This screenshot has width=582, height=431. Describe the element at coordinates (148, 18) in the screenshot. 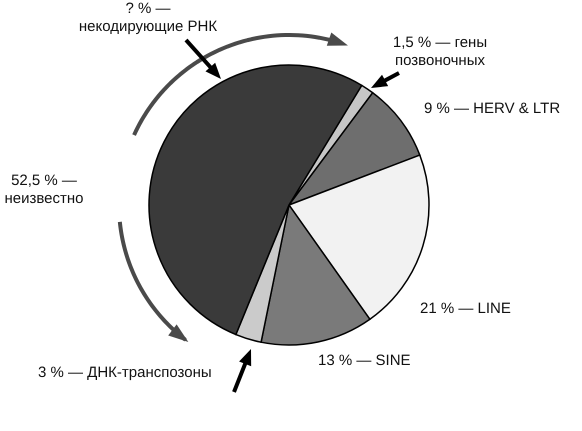

I see `text: ? % — некодирующие РНК` at that location.